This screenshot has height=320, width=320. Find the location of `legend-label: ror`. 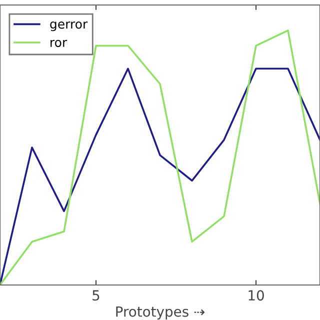

legend-label: ror is located at coordinates (59, 44).